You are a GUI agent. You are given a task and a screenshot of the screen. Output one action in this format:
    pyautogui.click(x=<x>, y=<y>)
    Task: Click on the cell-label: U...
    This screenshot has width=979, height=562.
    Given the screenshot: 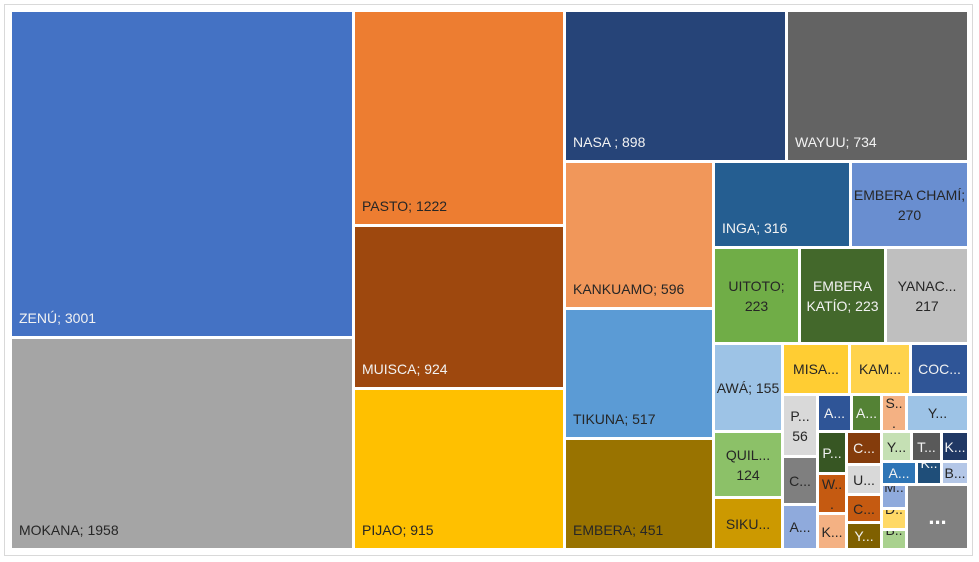 What is the action you would take?
    pyautogui.click(x=864, y=479)
    